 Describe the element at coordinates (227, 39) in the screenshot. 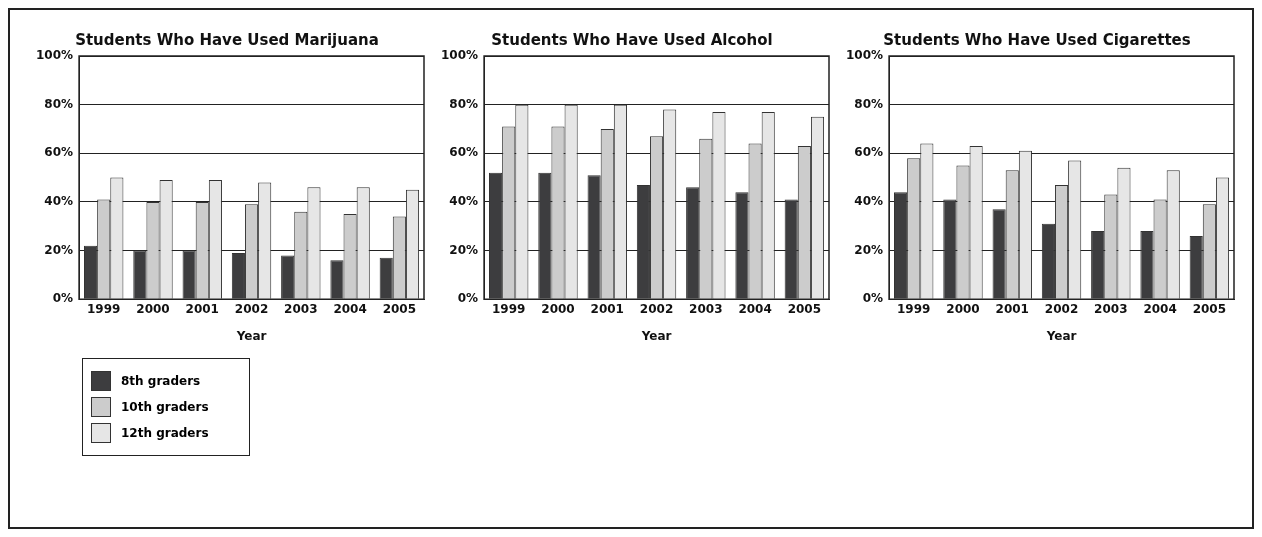

I see `chart-title: Students Who Have Used Marijuana` at that location.